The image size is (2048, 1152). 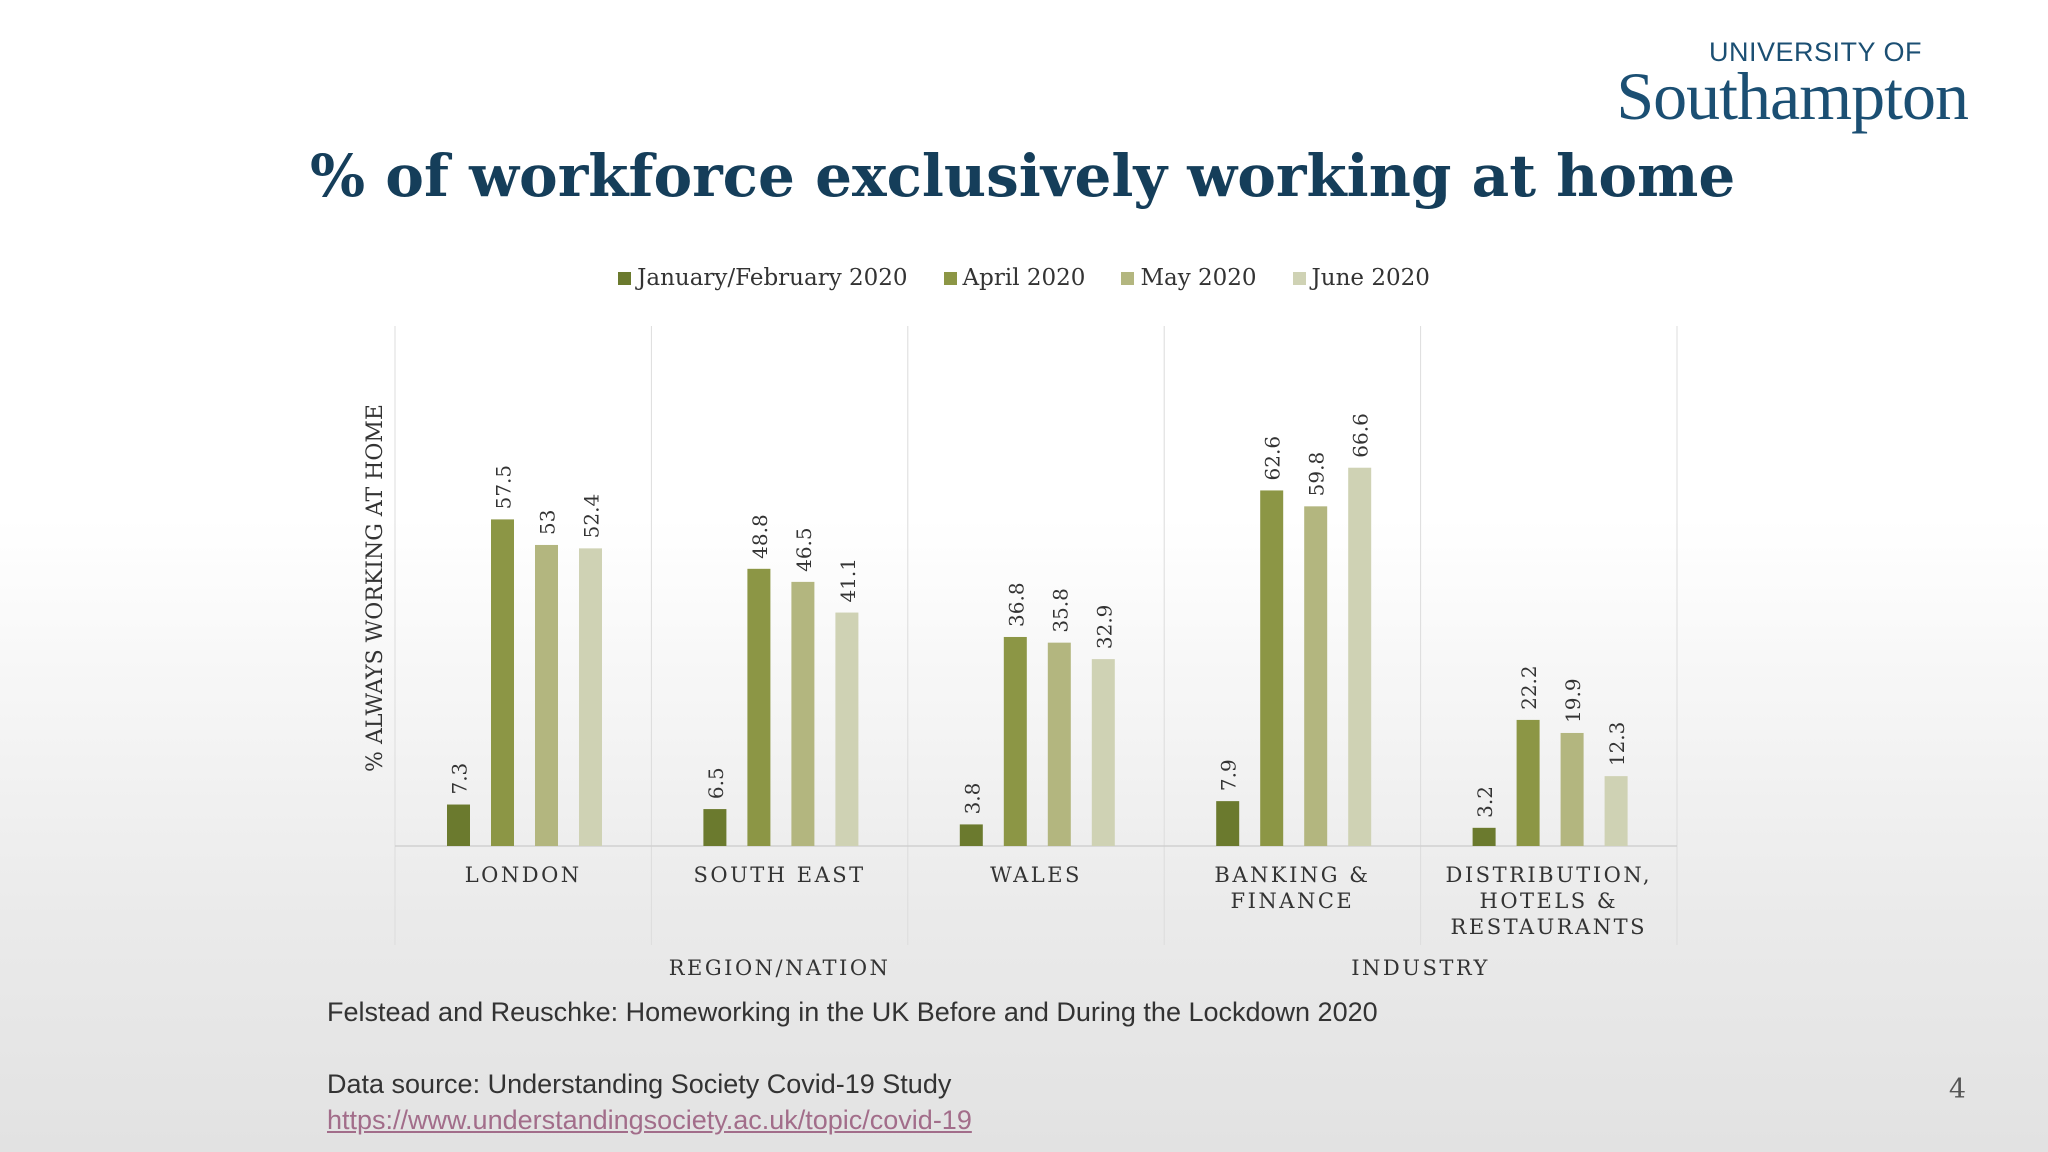 What do you see at coordinates (1815, 52) in the screenshot?
I see `logo-university-of: UNIVERSITY OF` at bounding box center [1815, 52].